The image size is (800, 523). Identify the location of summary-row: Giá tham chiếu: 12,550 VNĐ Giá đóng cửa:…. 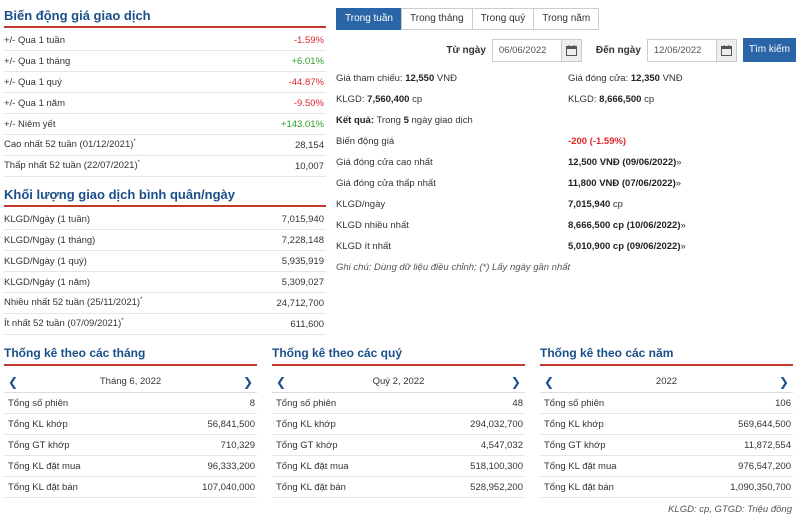
(509, 78).